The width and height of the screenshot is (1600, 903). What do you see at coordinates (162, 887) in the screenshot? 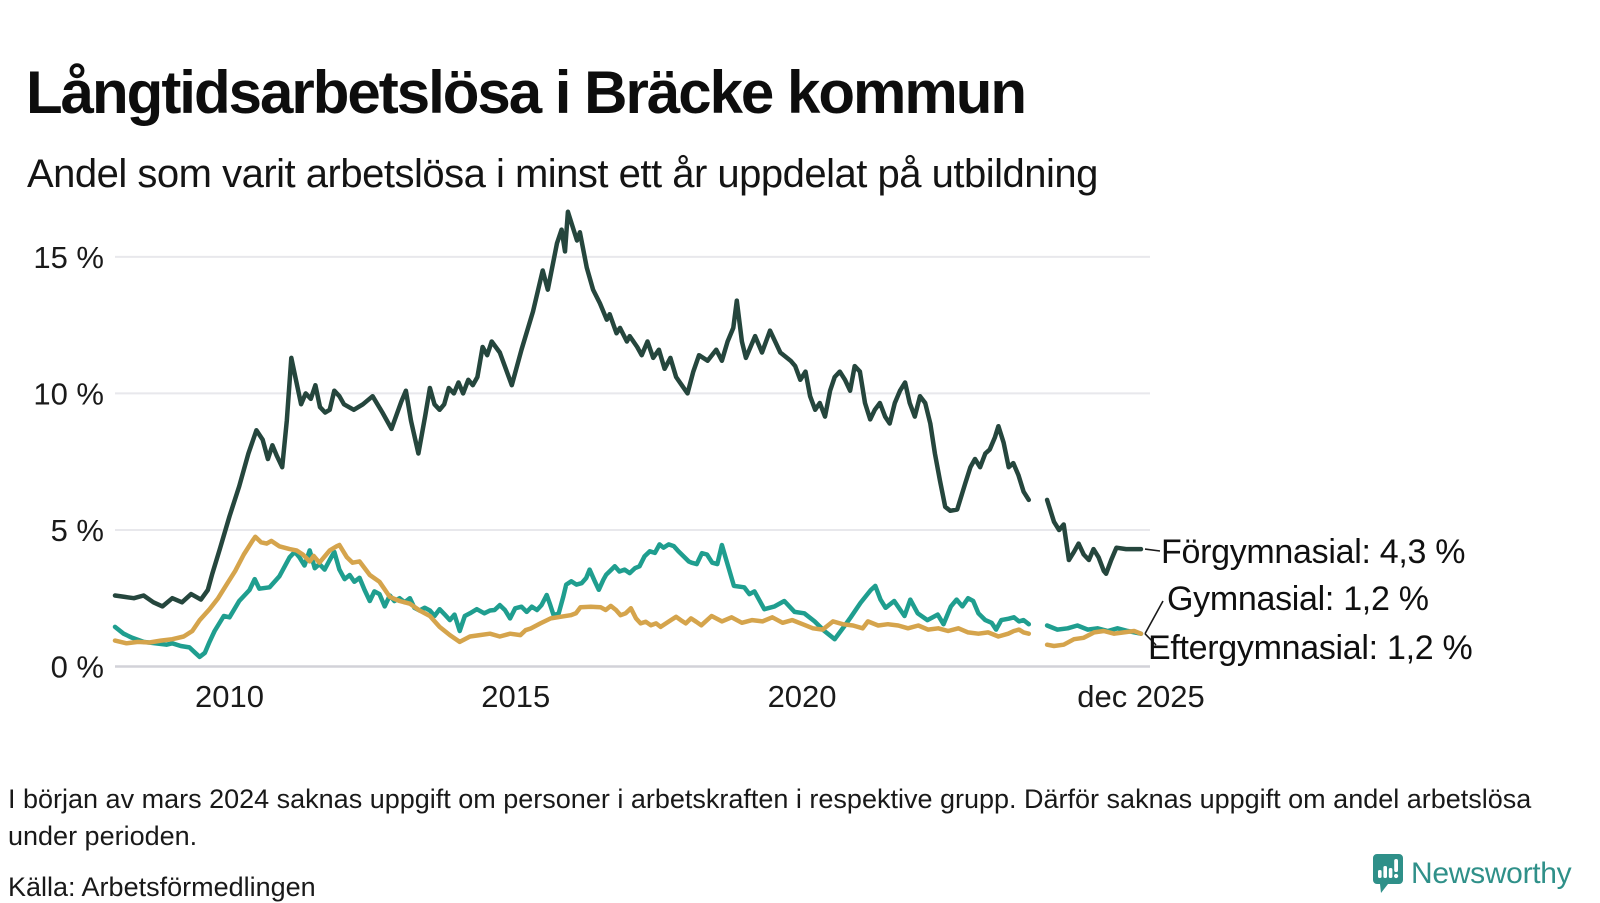
I see `source-note: Källa: Arbetsförmedlingen` at bounding box center [162, 887].